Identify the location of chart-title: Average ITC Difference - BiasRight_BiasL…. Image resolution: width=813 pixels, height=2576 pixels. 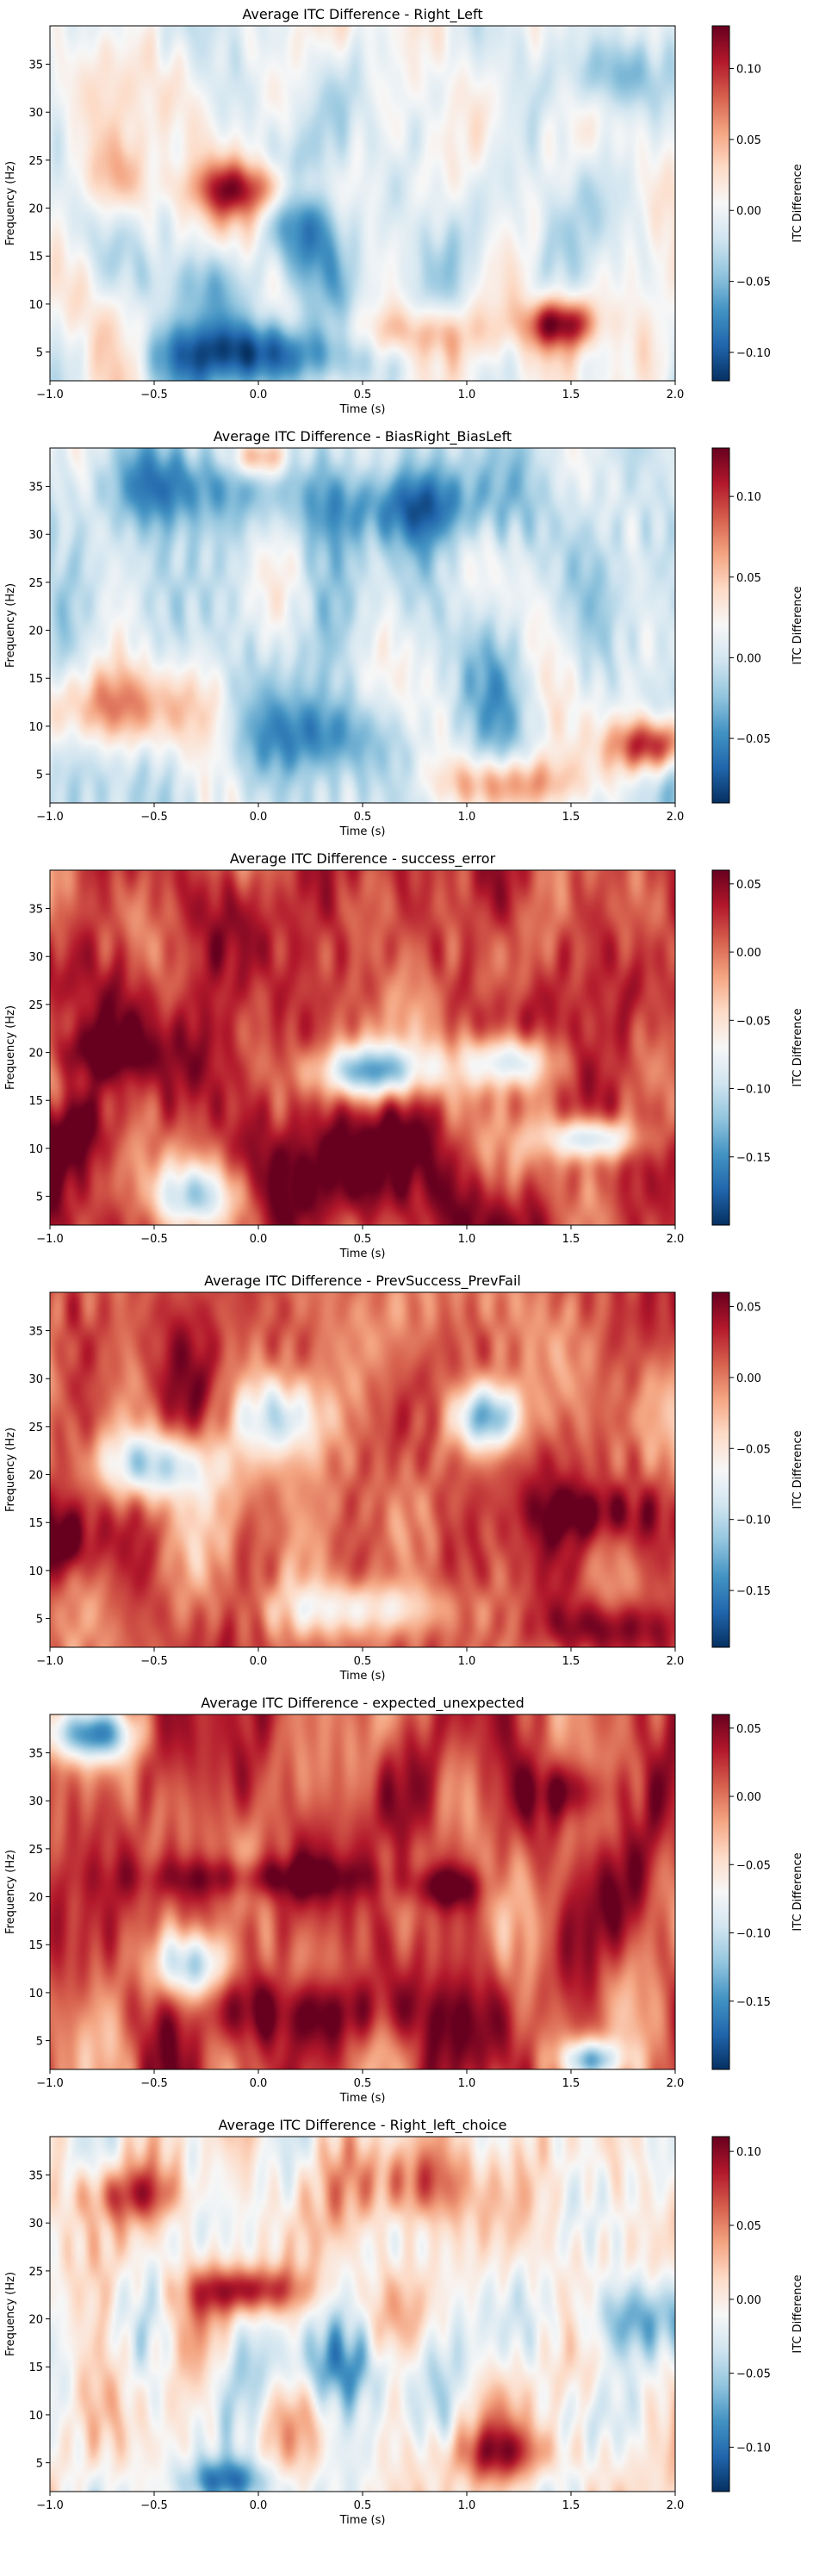
(363, 437).